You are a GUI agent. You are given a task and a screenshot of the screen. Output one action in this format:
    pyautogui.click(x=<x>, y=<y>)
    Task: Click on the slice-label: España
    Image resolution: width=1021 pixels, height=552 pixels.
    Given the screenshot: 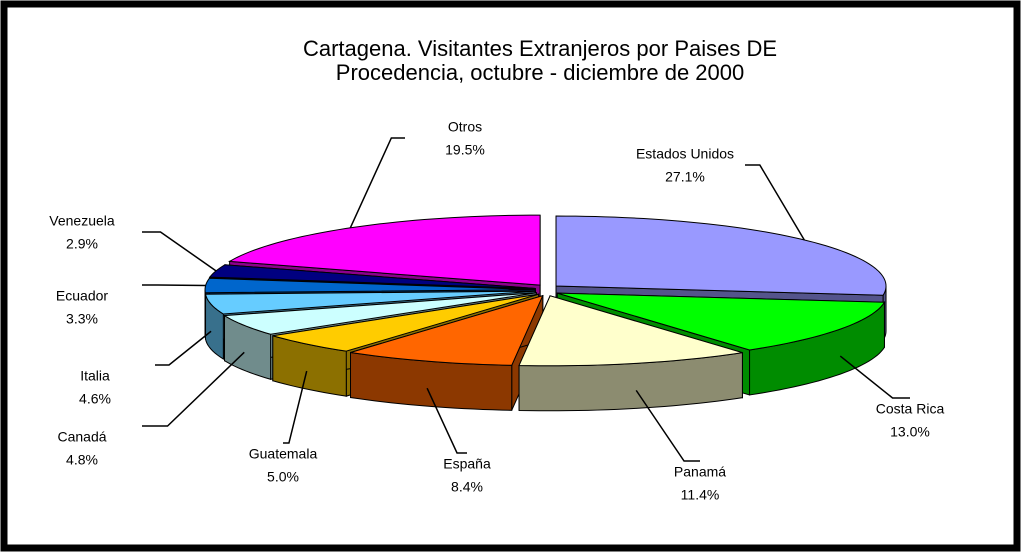 What is the action you would take?
    pyautogui.click(x=467, y=464)
    